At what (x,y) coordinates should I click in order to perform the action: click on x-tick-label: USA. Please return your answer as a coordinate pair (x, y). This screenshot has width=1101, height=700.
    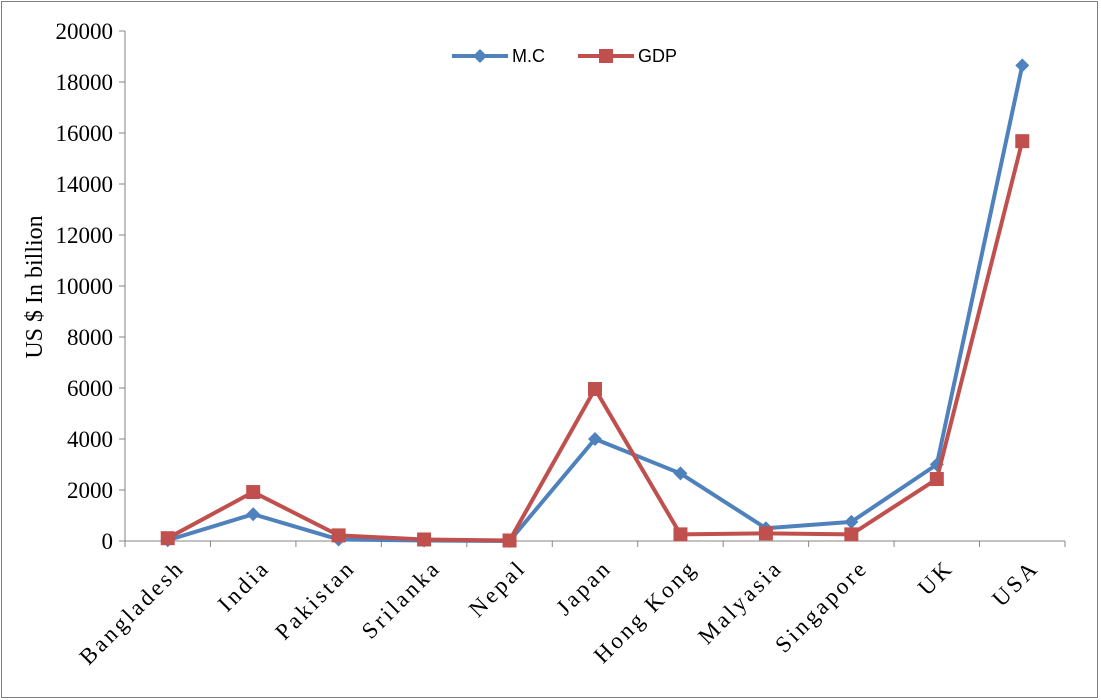
    Looking at the image, I should click on (1015, 583).